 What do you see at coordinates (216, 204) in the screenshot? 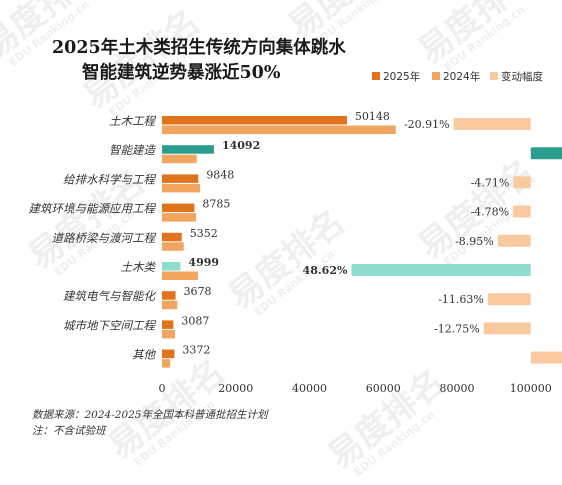
I see `value-label: 8785` at bounding box center [216, 204].